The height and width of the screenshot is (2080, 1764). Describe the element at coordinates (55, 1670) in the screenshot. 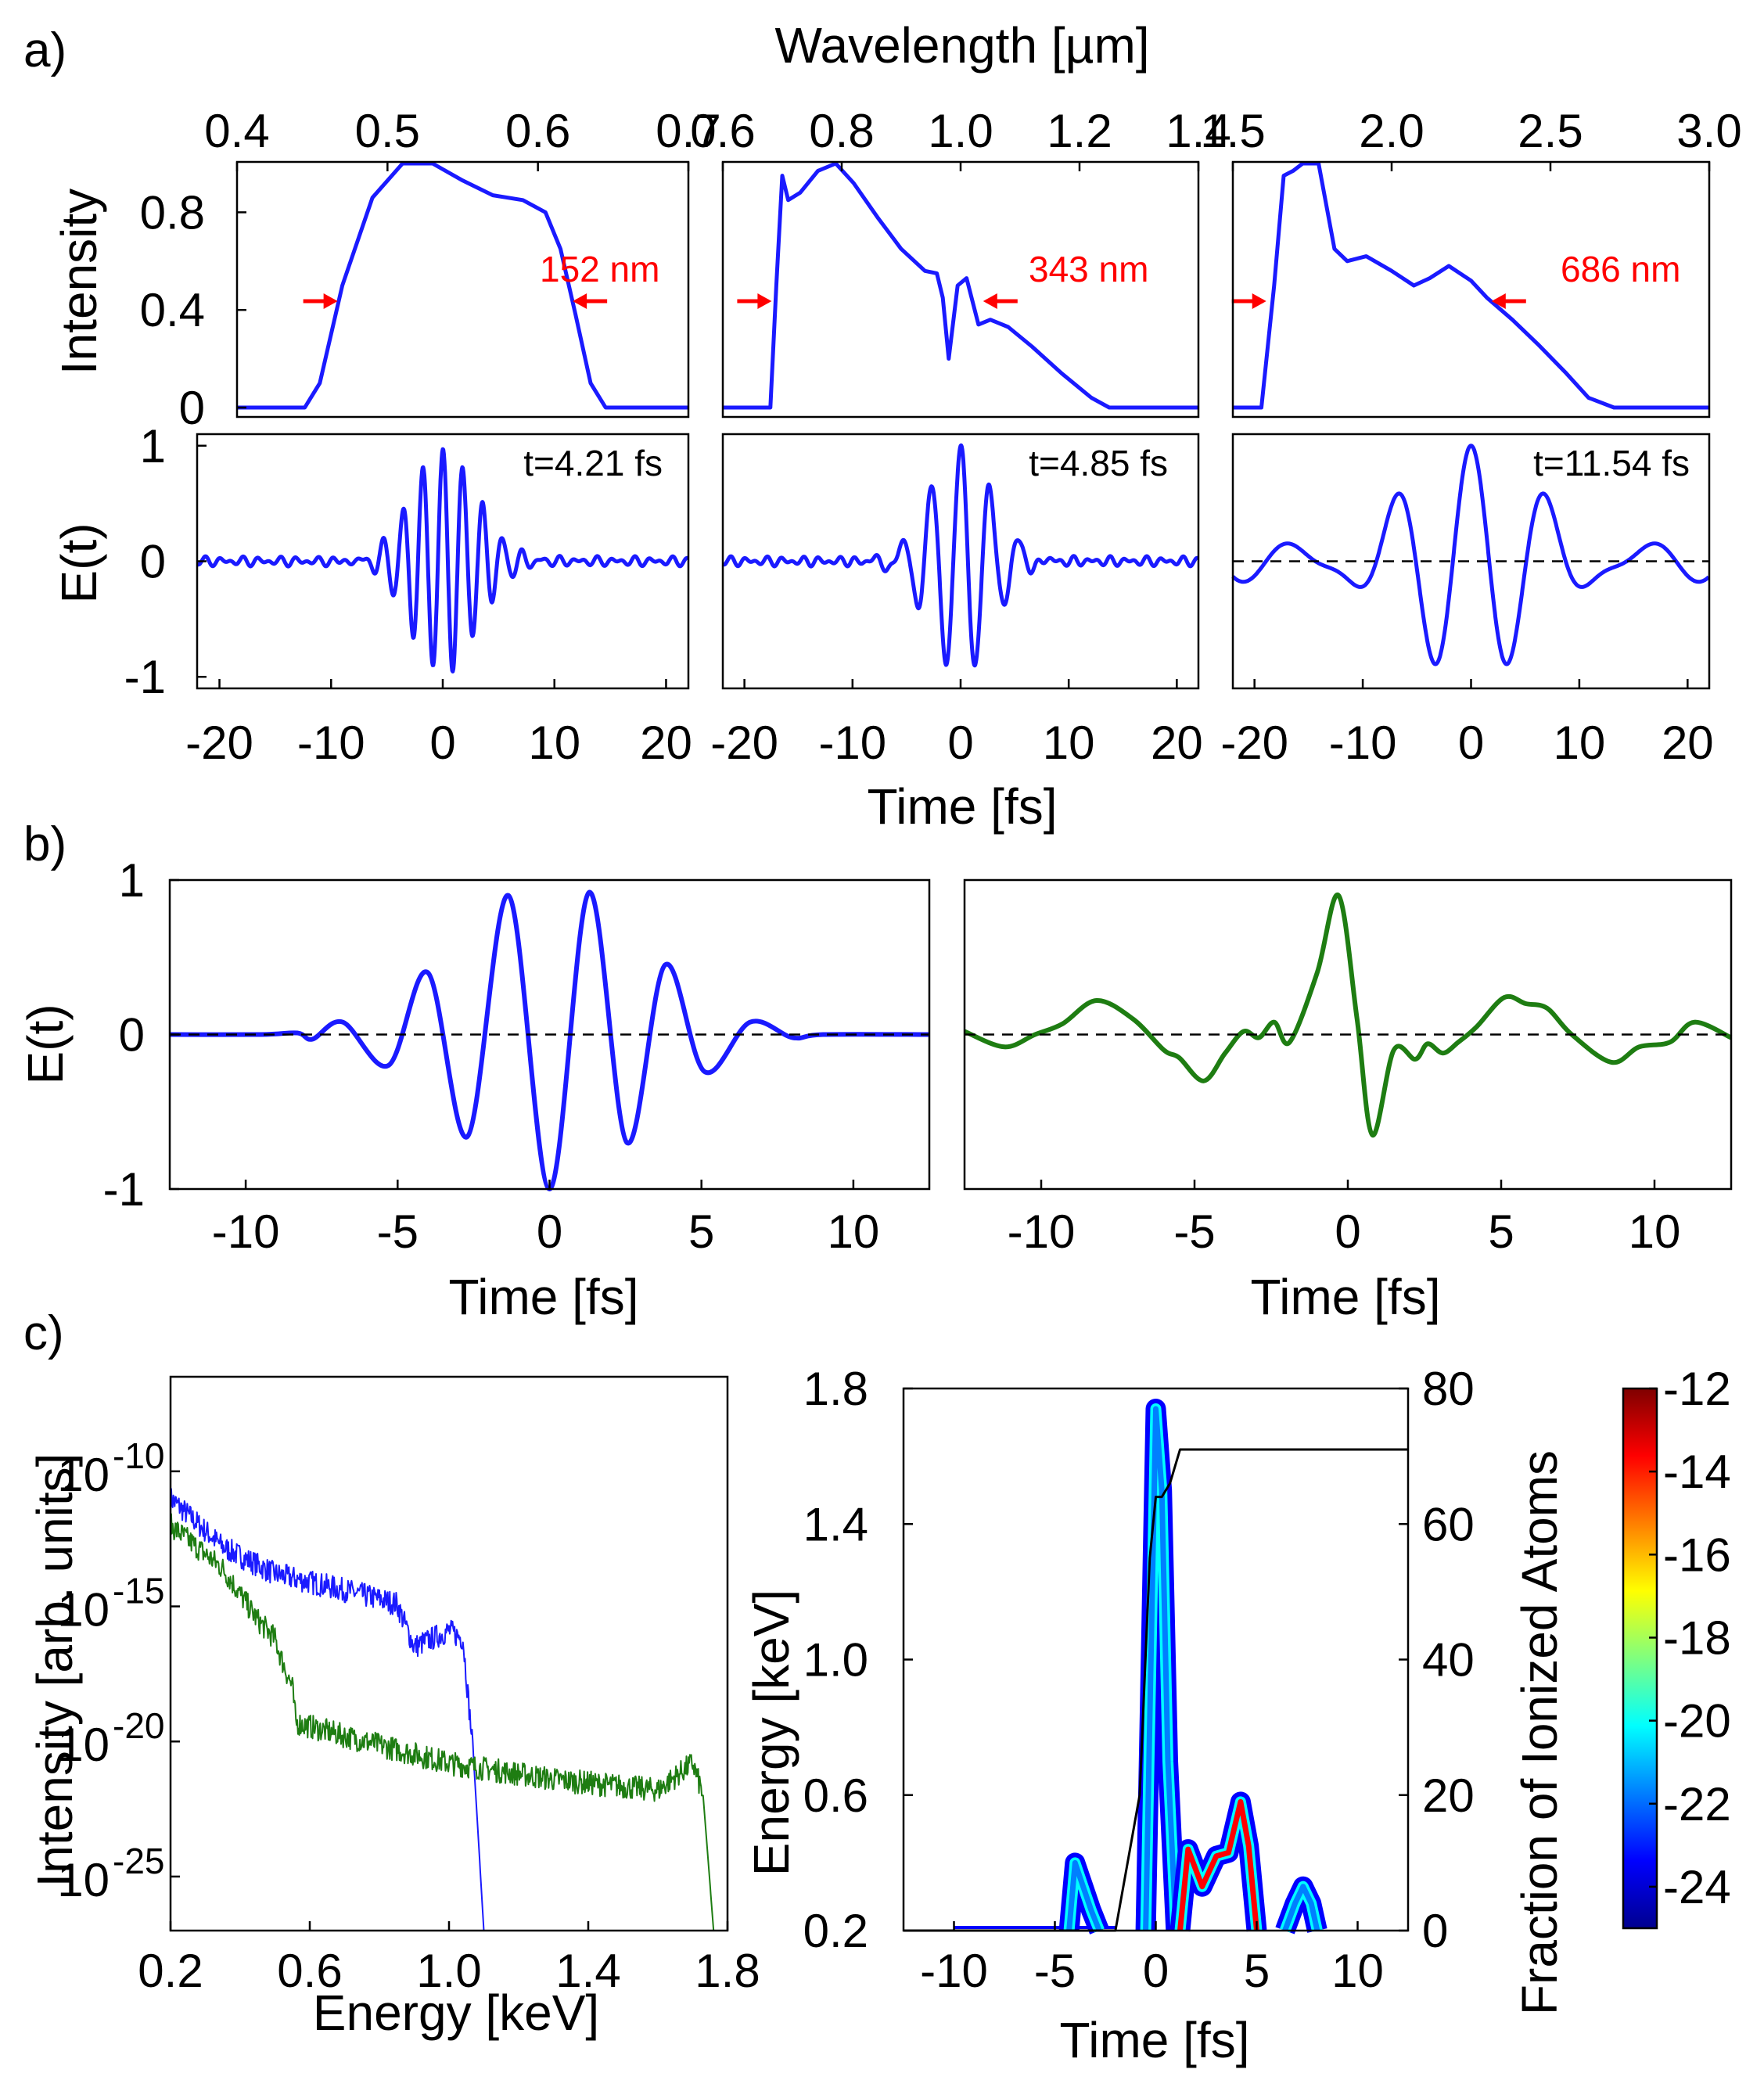

I see `c-intensity-axis-label: Intensity [arb. units]` at that location.